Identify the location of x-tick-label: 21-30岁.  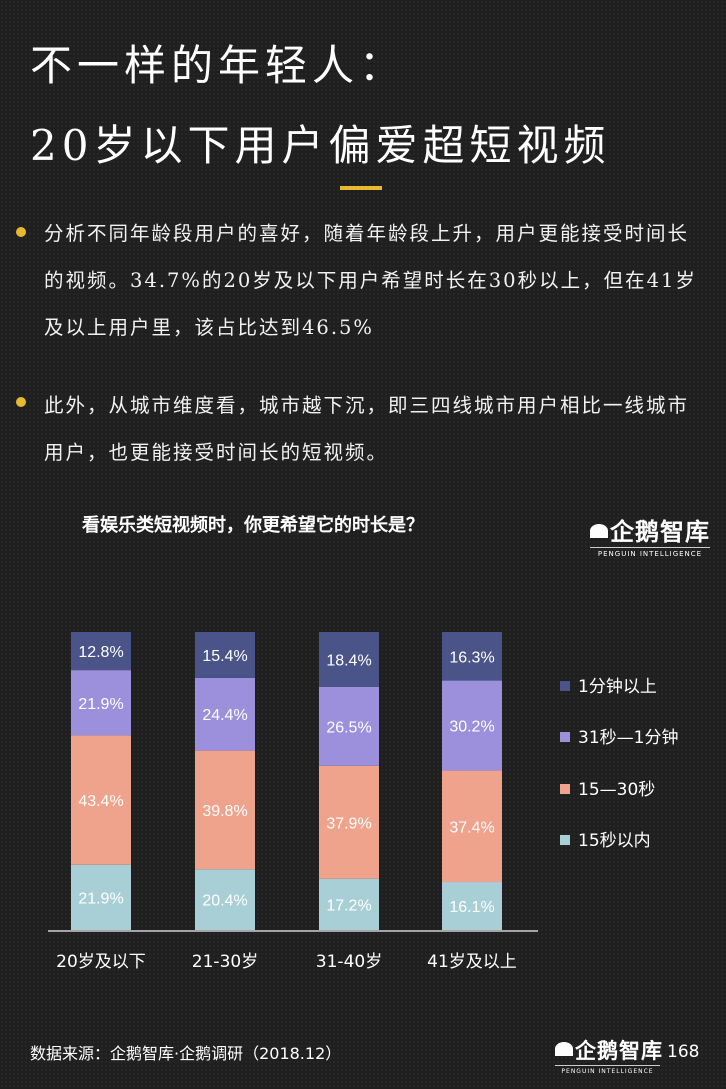
(225, 962).